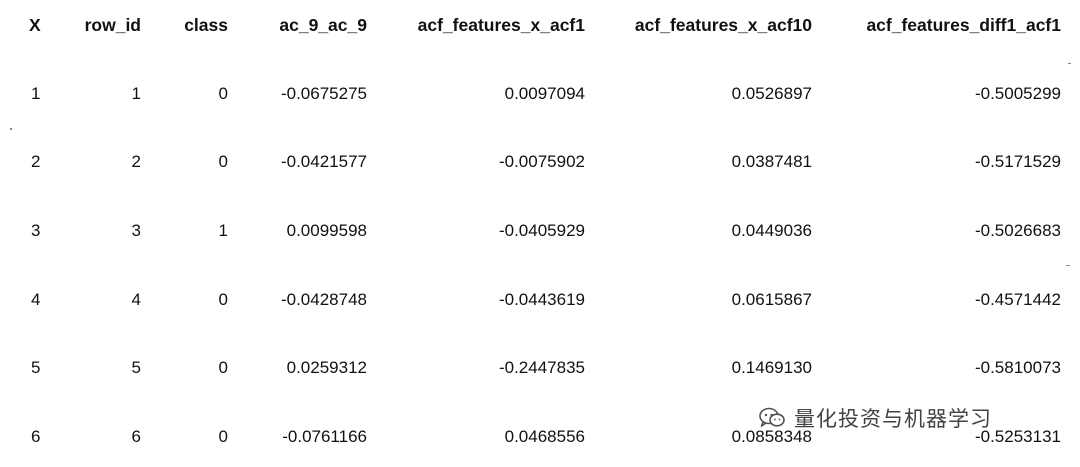  I want to click on table-cell: 0.0468556, so click(544, 436).